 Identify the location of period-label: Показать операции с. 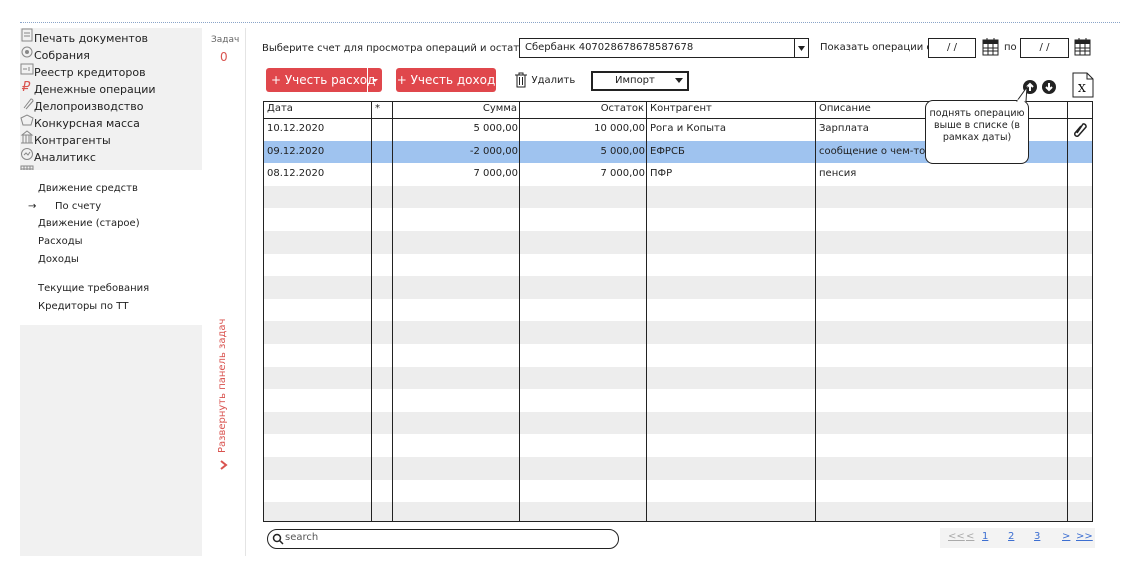
(876, 47).